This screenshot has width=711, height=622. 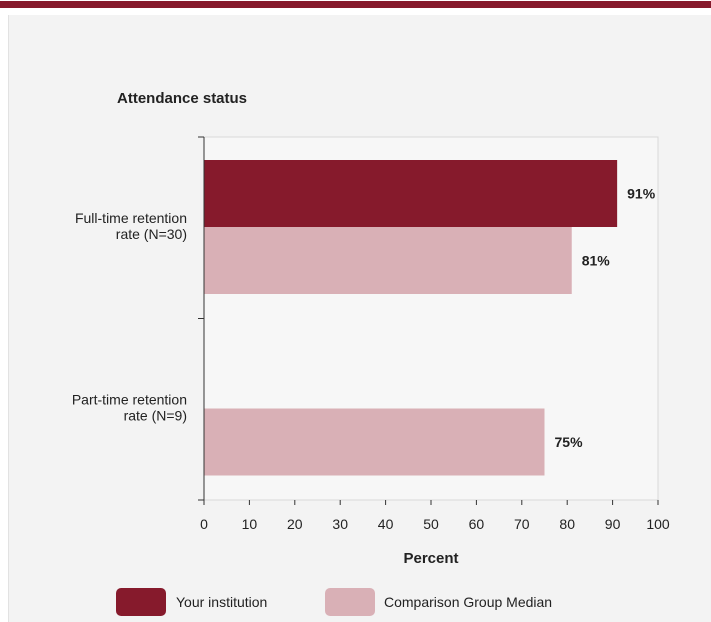 What do you see at coordinates (250, 524) in the screenshot?
I see `x-tick-label: 10` at bounding box center [250, 524].